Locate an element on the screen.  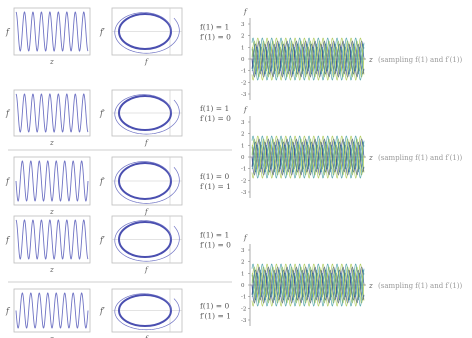
solution-row-1: f z f′ f f(1) = 1f′(1) = 0 is located at coordinates (118, 36).